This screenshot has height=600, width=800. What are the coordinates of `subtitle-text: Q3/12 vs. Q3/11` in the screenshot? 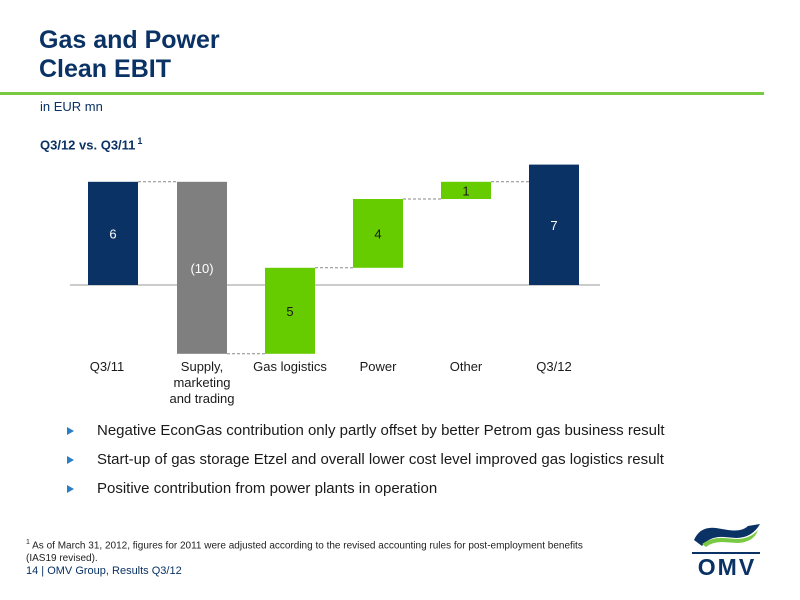 It's located at (88, 145).